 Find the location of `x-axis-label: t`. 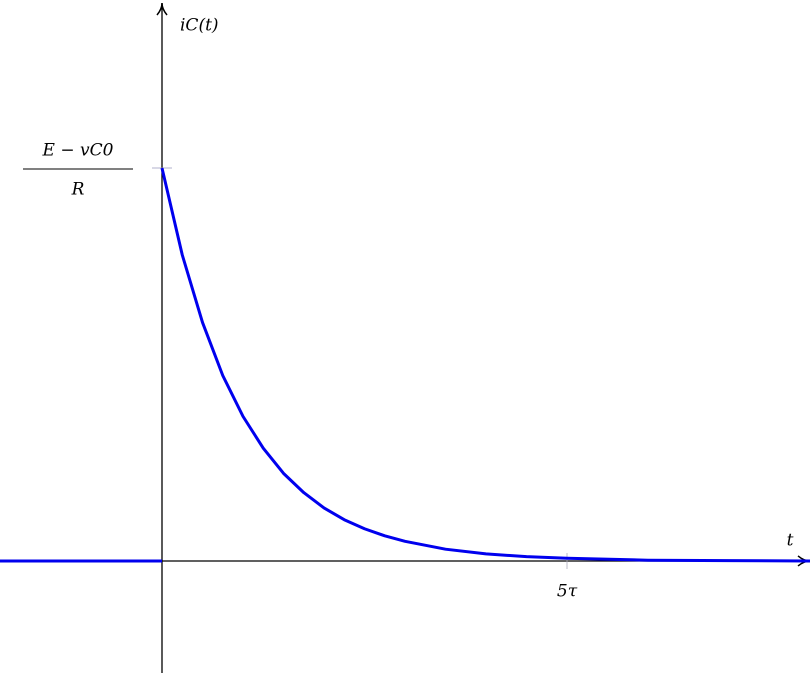

x-axis-label: t is located at coordinates (790, 541).